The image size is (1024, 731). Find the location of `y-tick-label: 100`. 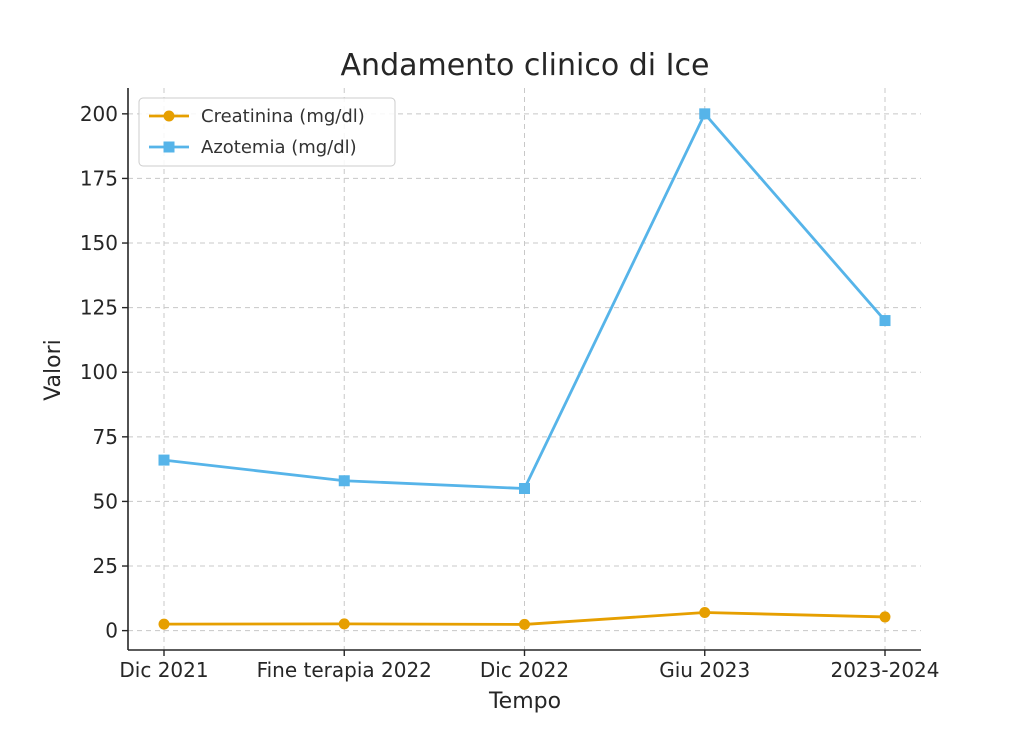

y-tick-label: 100 is located at coordinates (99, 372).